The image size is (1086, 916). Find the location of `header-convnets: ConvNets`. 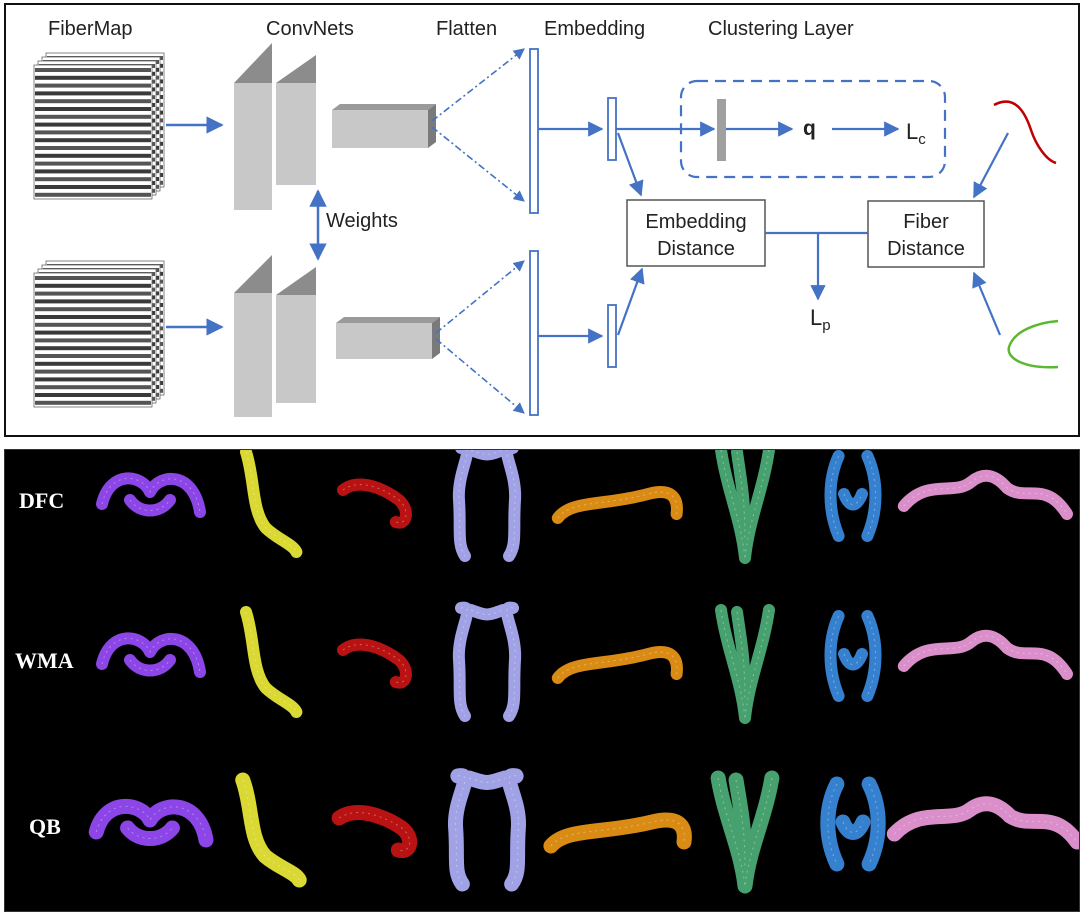

header-convnets: ConvNets is located at coordinates (310, 29).